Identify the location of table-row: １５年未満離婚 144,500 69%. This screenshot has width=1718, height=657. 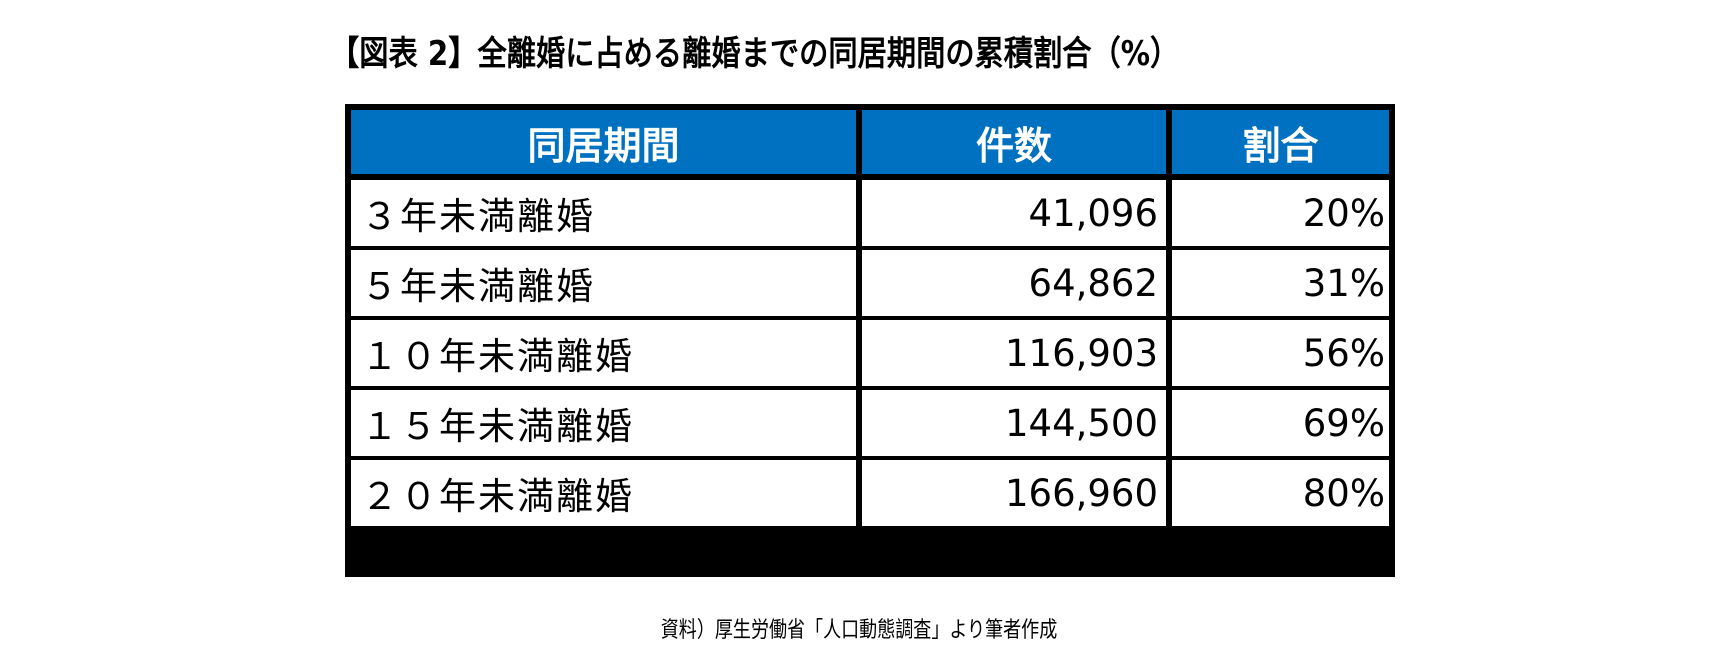
(870, 423).